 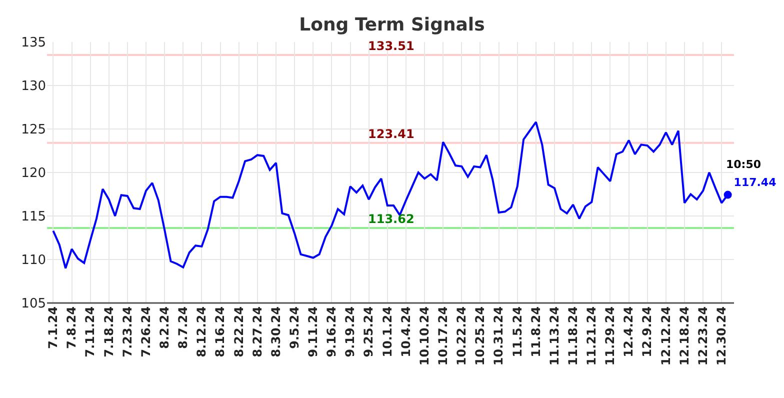 What do you see at coordinates (53, 327) in the screenshot?
I see `x-tick-label: 7.1.24` at bounding box center [53, 327].